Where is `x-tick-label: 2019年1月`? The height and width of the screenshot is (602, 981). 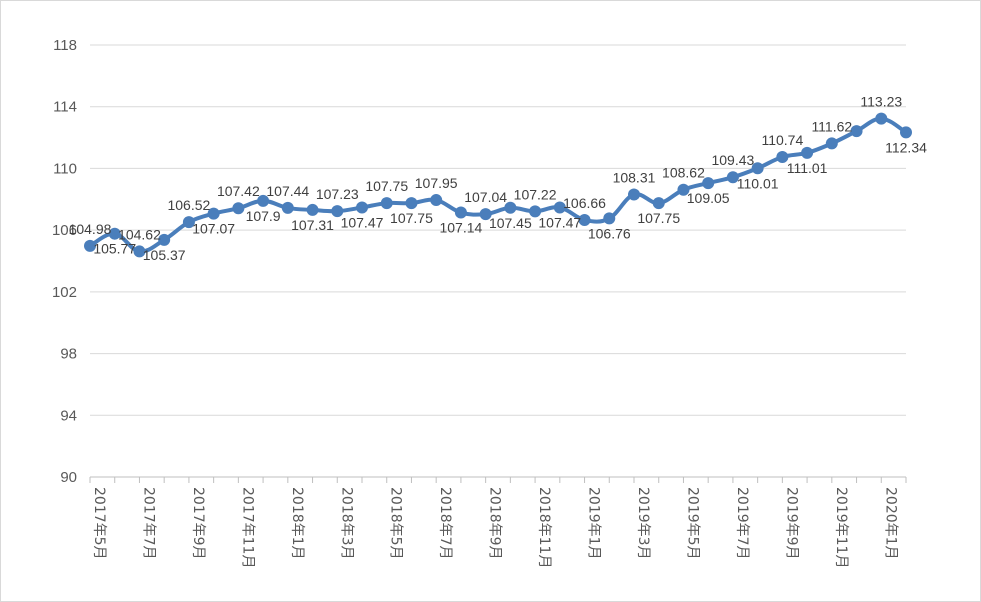 x-tick-label: 2019年1月 is located at coordinates (594, 523).